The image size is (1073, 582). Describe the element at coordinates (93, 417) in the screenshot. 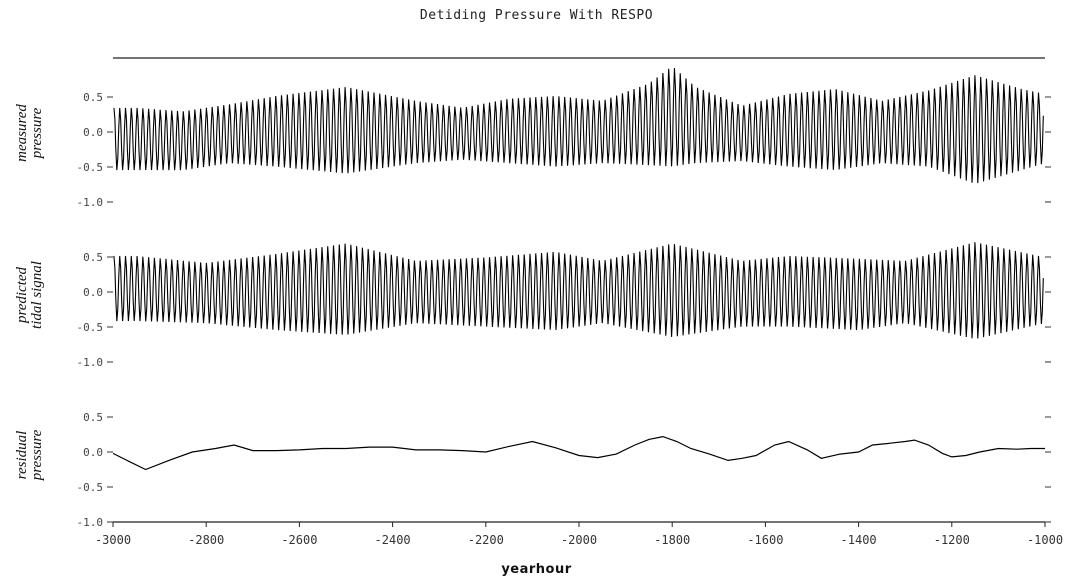

I see `panel-2-ytick-label-3: 0.5` at that location.